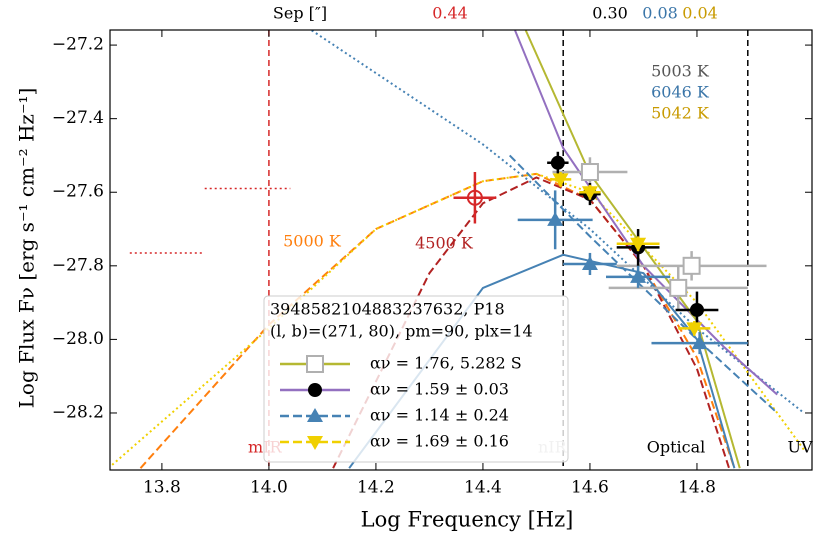  I want to click on y-tick-label: −27.8, so click(78, 265).